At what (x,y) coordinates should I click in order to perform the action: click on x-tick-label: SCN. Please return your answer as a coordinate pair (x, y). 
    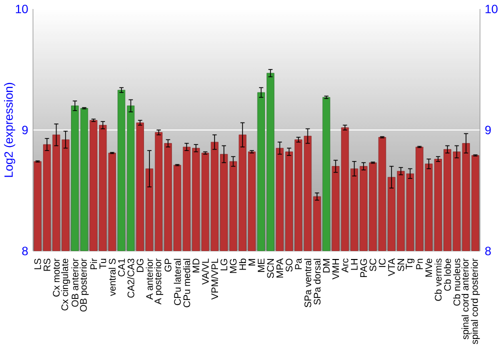
    Looking at the image, I should click on (270, 268).